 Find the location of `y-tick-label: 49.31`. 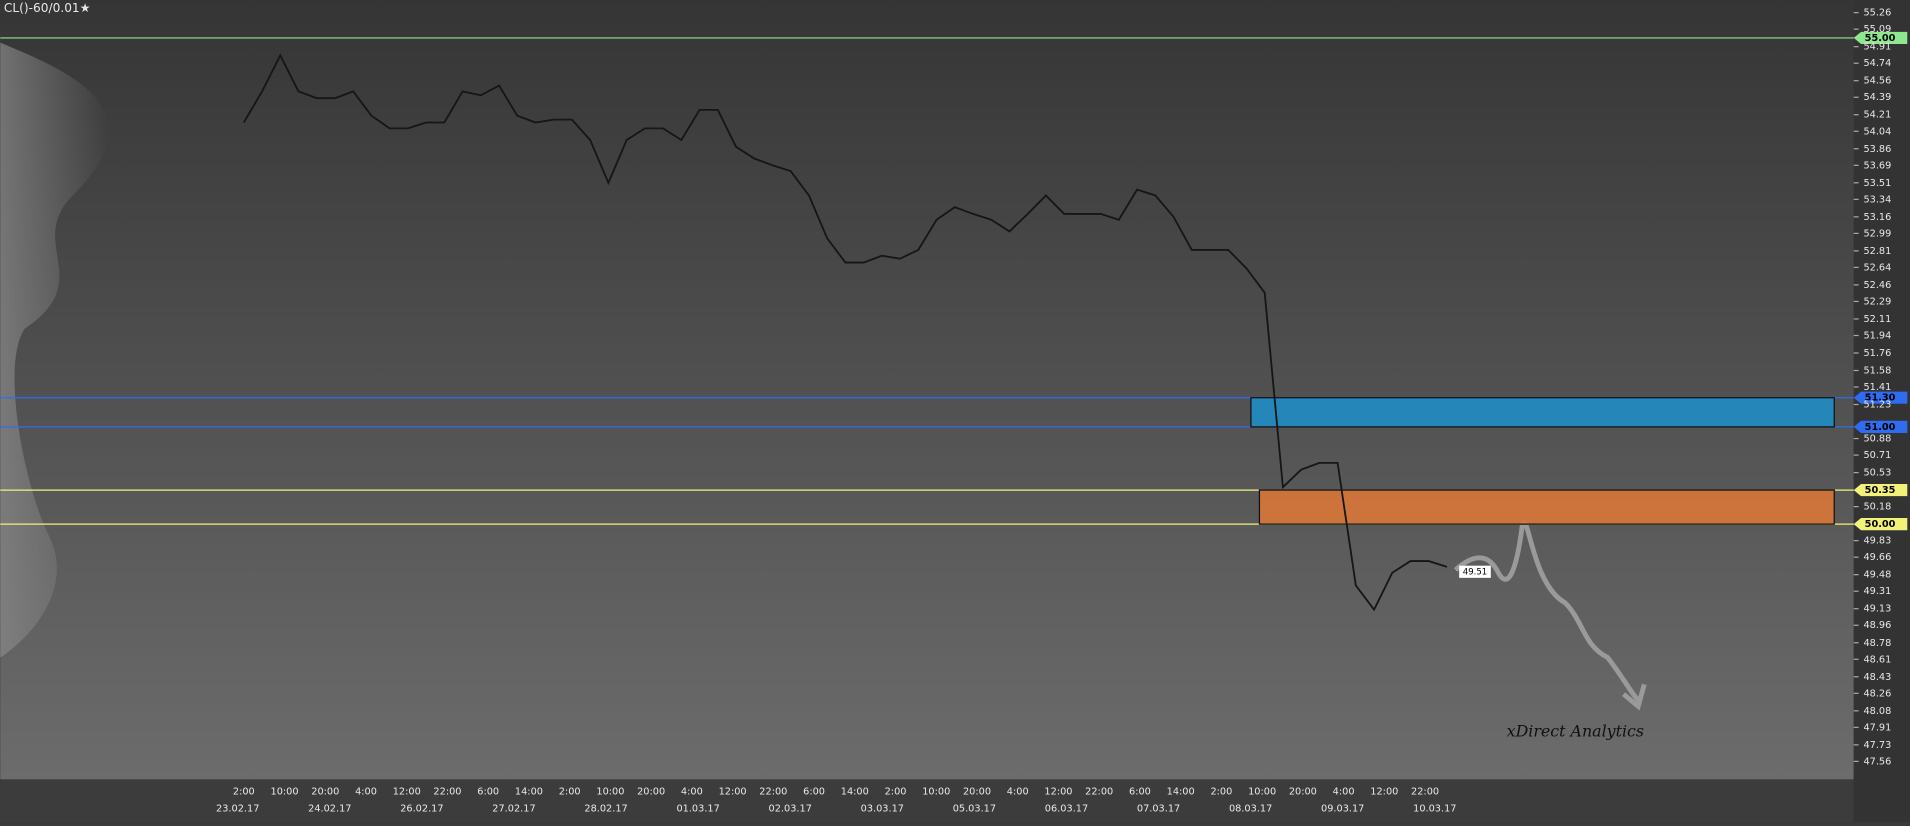

y-tick-label: 49.31 is located at coordinates (1877, 591).